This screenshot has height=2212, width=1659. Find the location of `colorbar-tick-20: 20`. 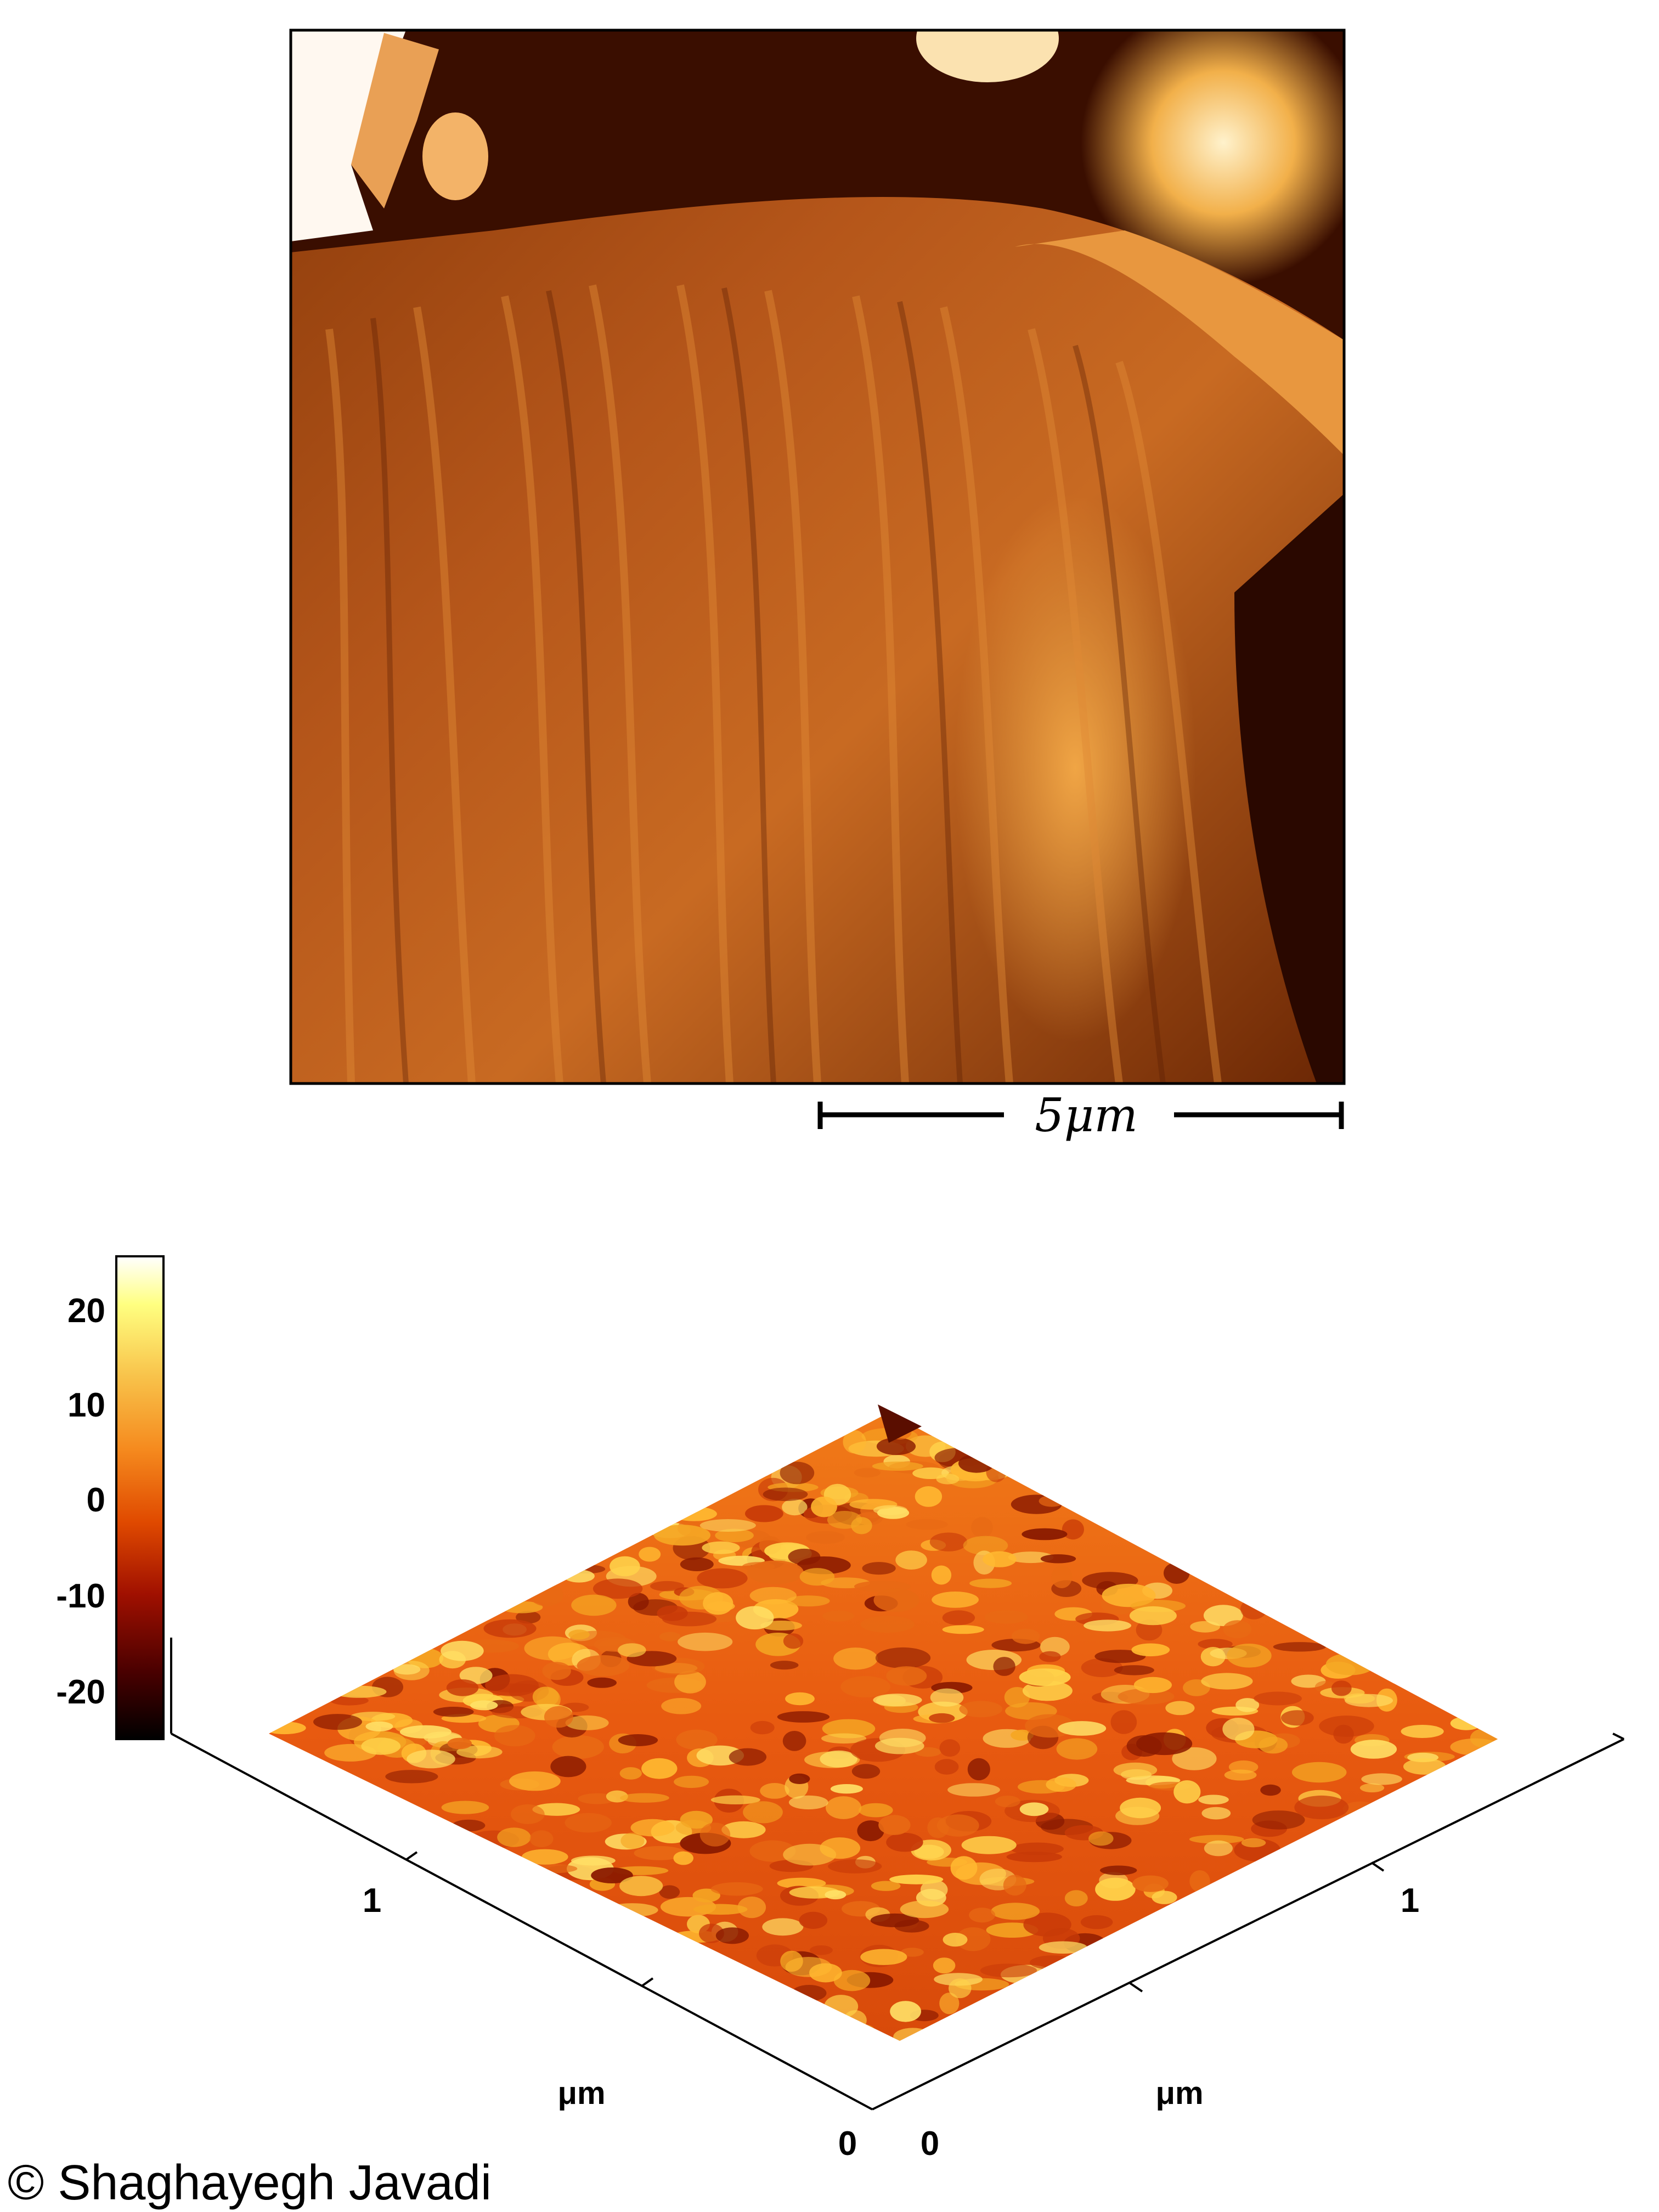

colorbar-tick-20: 20 is located at coordinates (86, 1311).